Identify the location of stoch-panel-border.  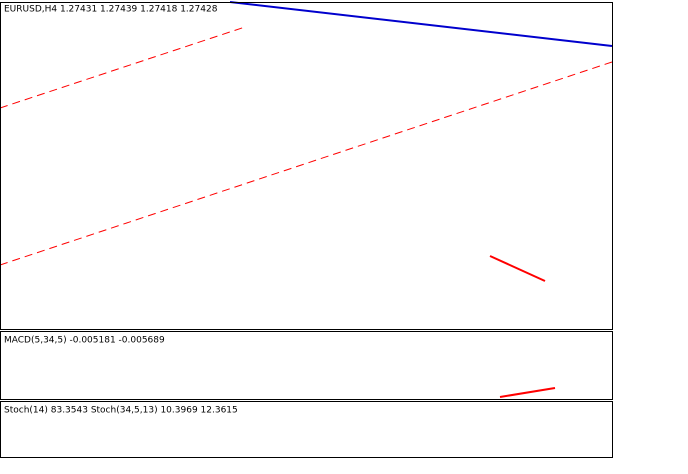
(306, 429).